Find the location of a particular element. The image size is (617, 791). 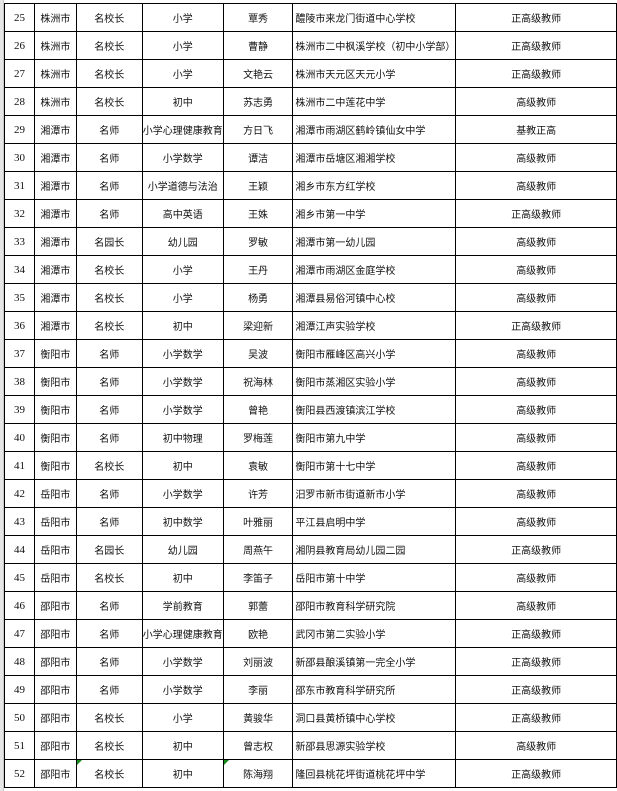

cell-name: 刘丽波 is located at coordinates (258, 661).